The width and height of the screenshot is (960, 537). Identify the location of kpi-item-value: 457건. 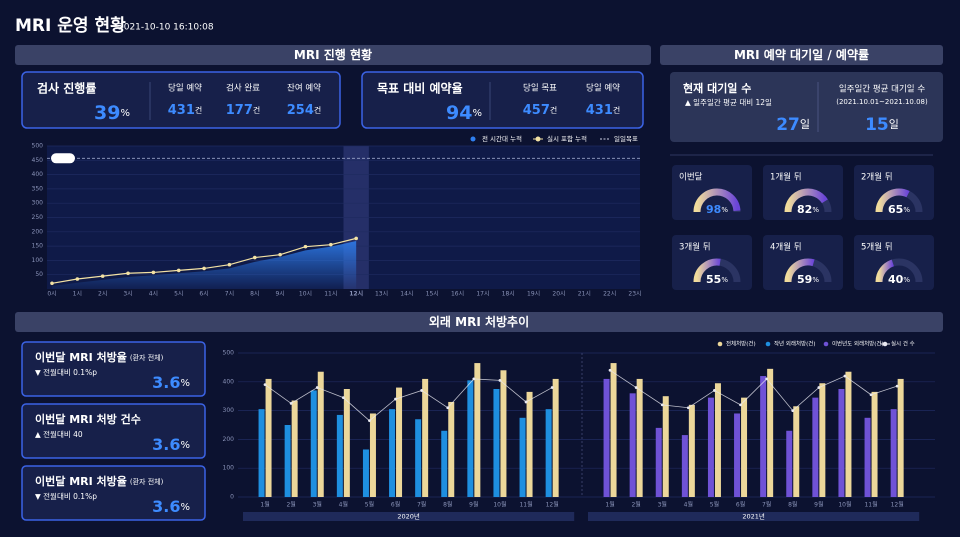
(540, 110).